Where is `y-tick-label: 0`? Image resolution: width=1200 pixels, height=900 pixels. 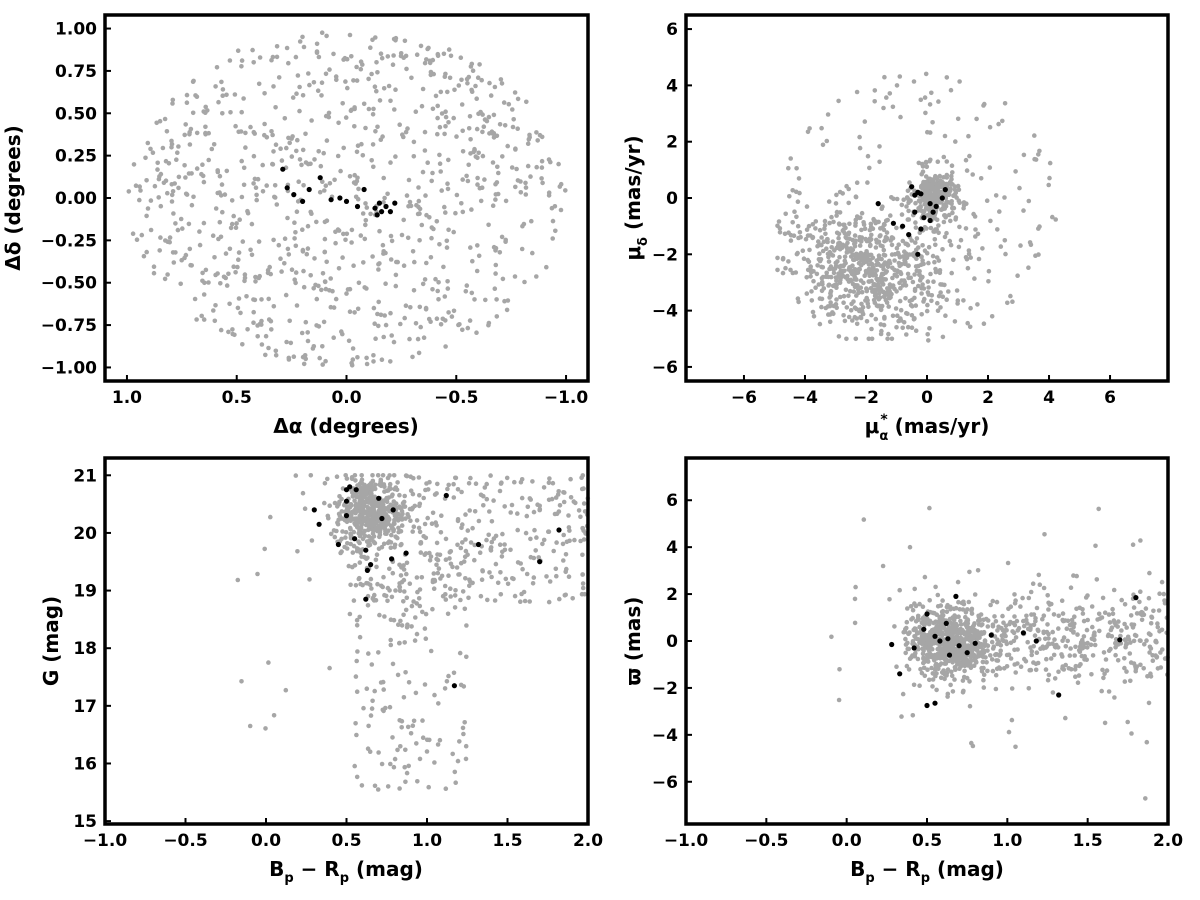 y-tick-label: 0 is located at coordinates (672, 199).